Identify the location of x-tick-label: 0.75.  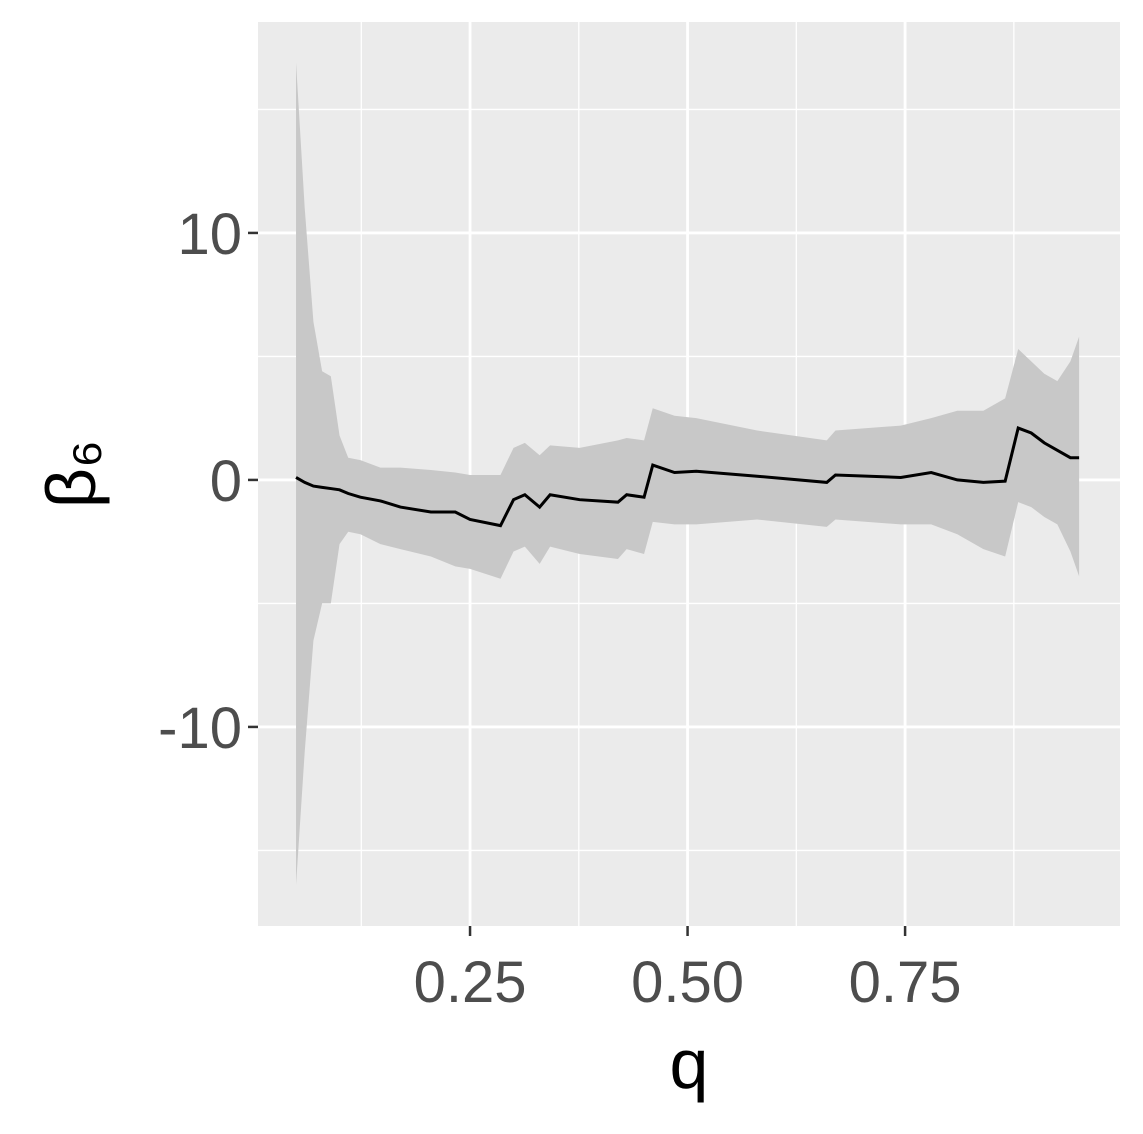
(905, 982).